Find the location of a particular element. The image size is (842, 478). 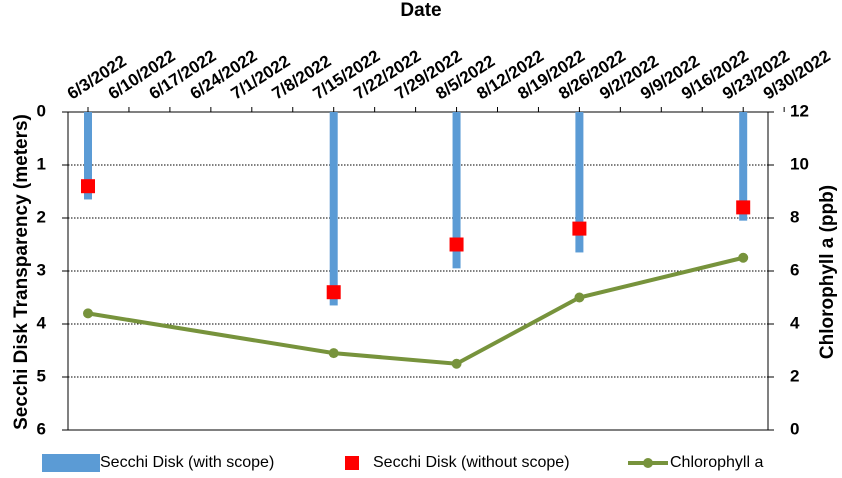

y-tick-label: 3 is located at coordinates (41, 269).